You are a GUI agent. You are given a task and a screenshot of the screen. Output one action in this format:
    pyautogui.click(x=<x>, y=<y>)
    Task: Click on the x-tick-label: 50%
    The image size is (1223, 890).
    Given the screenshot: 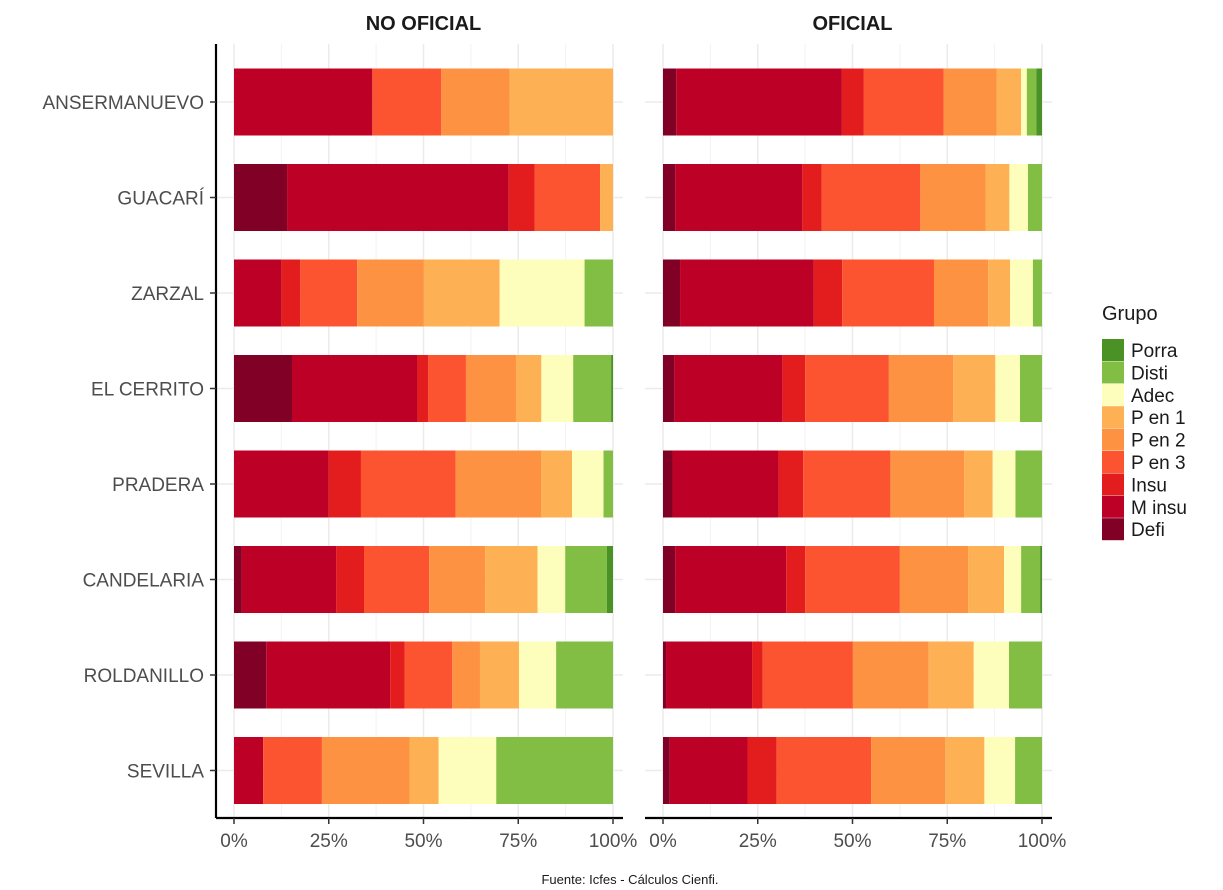 What is the action you would take?
    pyautogui.click(x=423, y=841)
    